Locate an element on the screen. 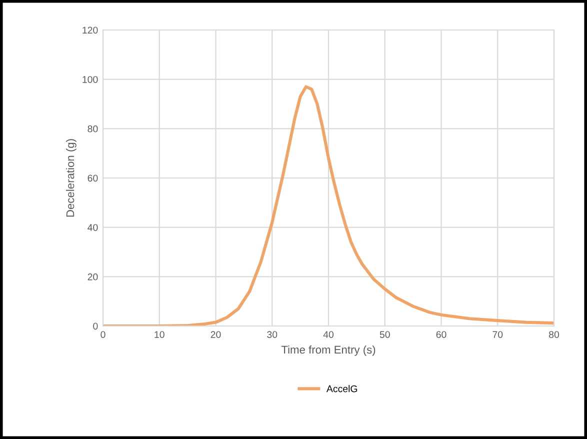 This screenshot has height=439, width=587. x-tick-label: 70 is located at coordinates (497, 334).